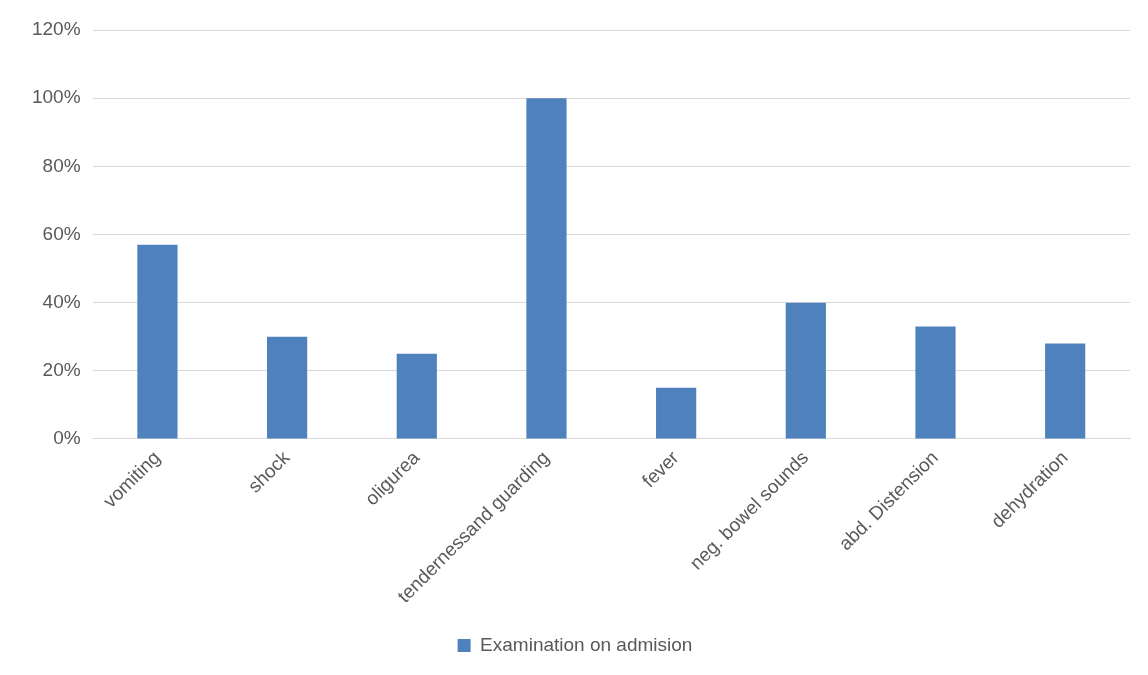 This screenshot has width=1148, height=675. What do you see at coordinates (586, 644) in the screenshot?
I see `legend-label: Examination on admision` at bounding box center [586, 644].